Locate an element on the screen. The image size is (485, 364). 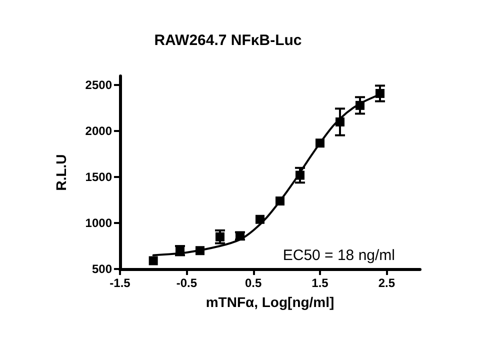
y-tick-label: 2000 is located at coordinates (98, 131).